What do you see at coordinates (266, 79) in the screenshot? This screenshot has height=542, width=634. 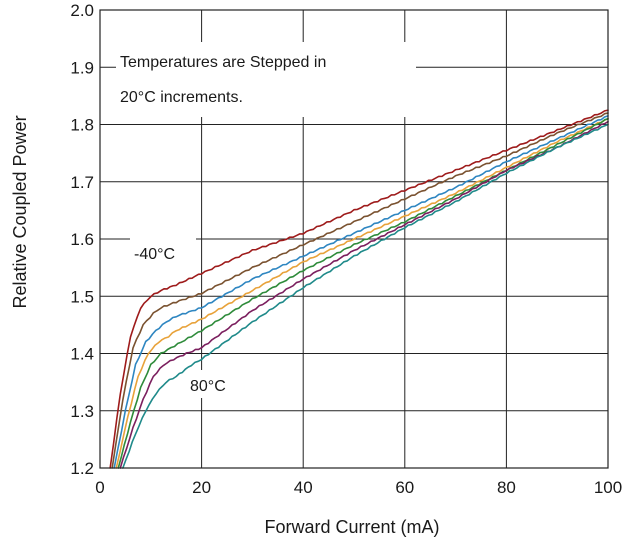 I see `note-background` at bounding box center [266, 79].